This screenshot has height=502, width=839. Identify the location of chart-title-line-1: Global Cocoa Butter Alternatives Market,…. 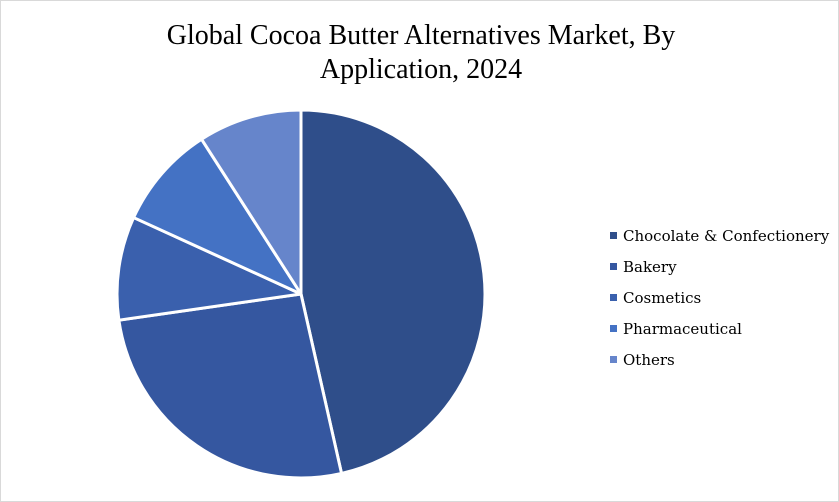
(421, 35).